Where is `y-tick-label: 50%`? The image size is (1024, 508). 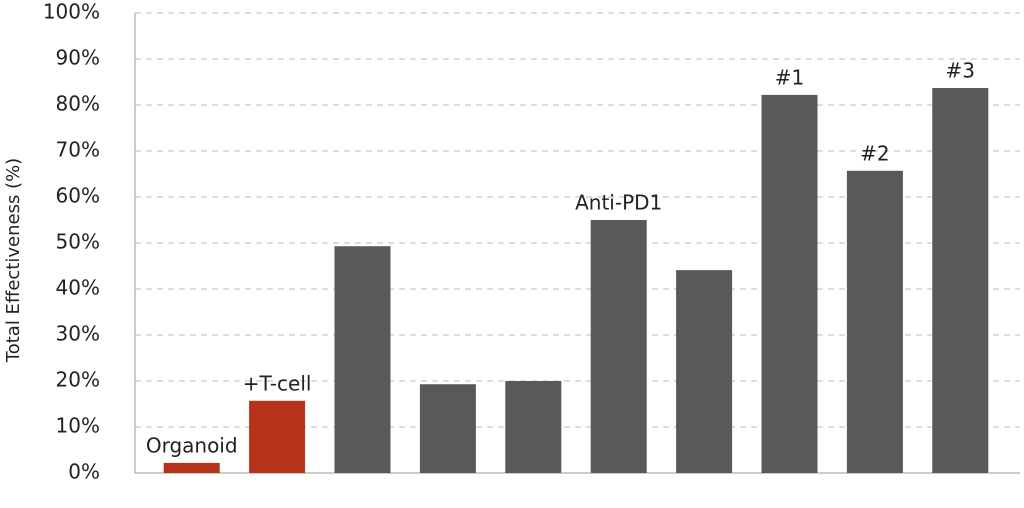 y-tick-label: 50% is located at coordinates (78, 242).